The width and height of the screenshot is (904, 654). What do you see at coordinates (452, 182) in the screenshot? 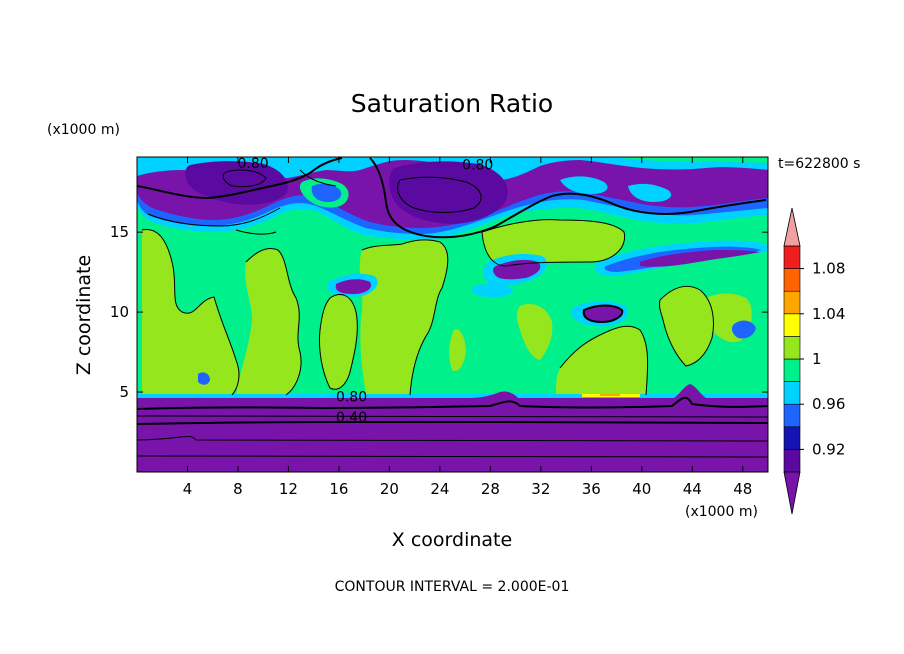
I see `upper-moist-intrusions` at bounding box center [452, 182].